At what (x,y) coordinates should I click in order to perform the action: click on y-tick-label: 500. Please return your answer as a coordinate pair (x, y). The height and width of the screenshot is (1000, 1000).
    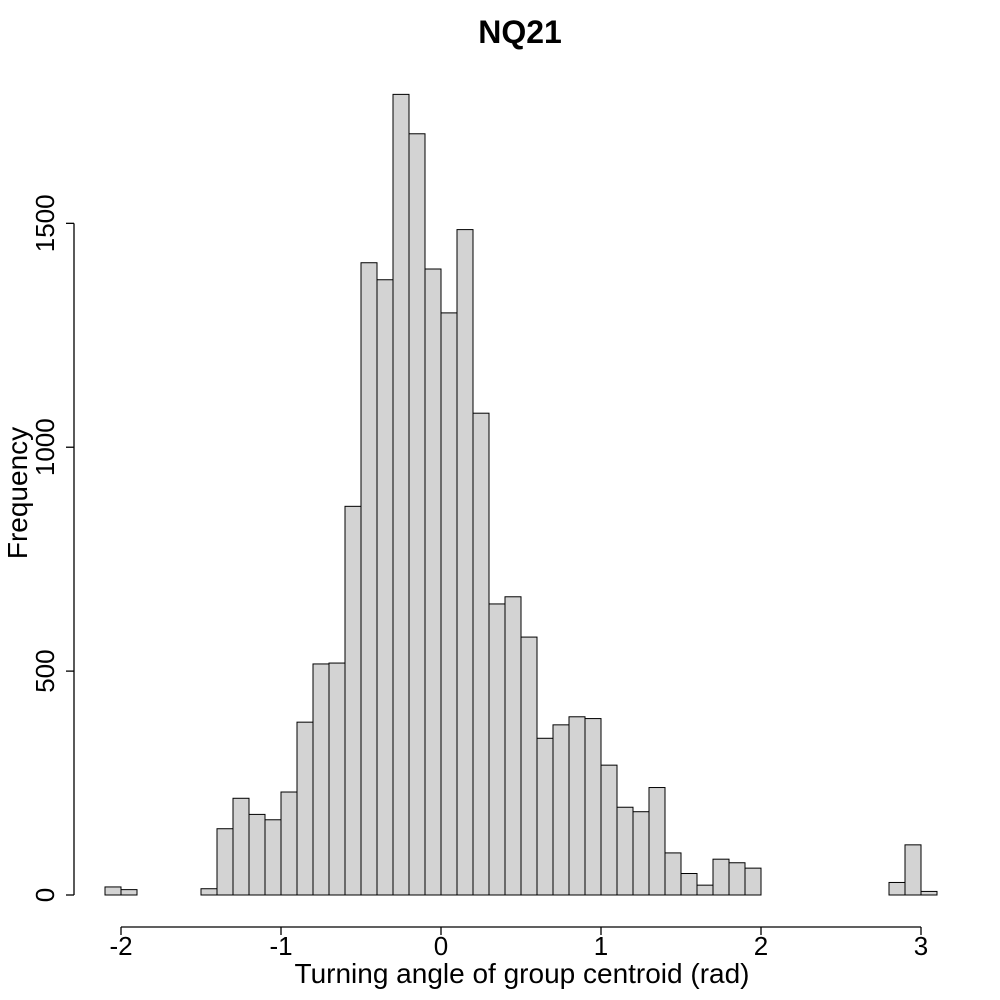
    Looking at the image, I should click on (45, 670).